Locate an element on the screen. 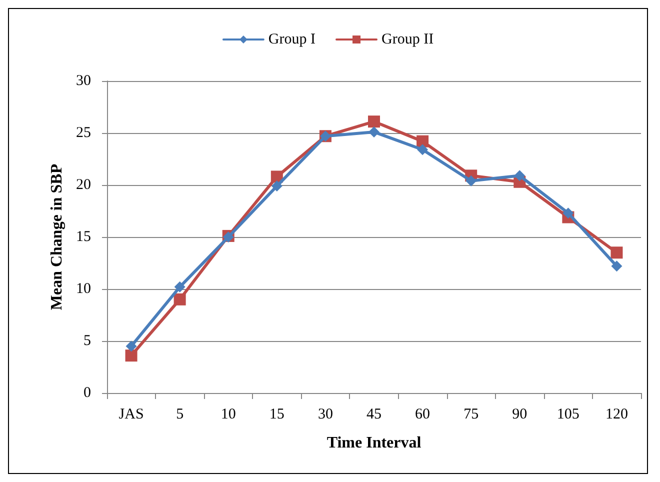  y-tick-label: 25 is located at coordinates (83, 133).